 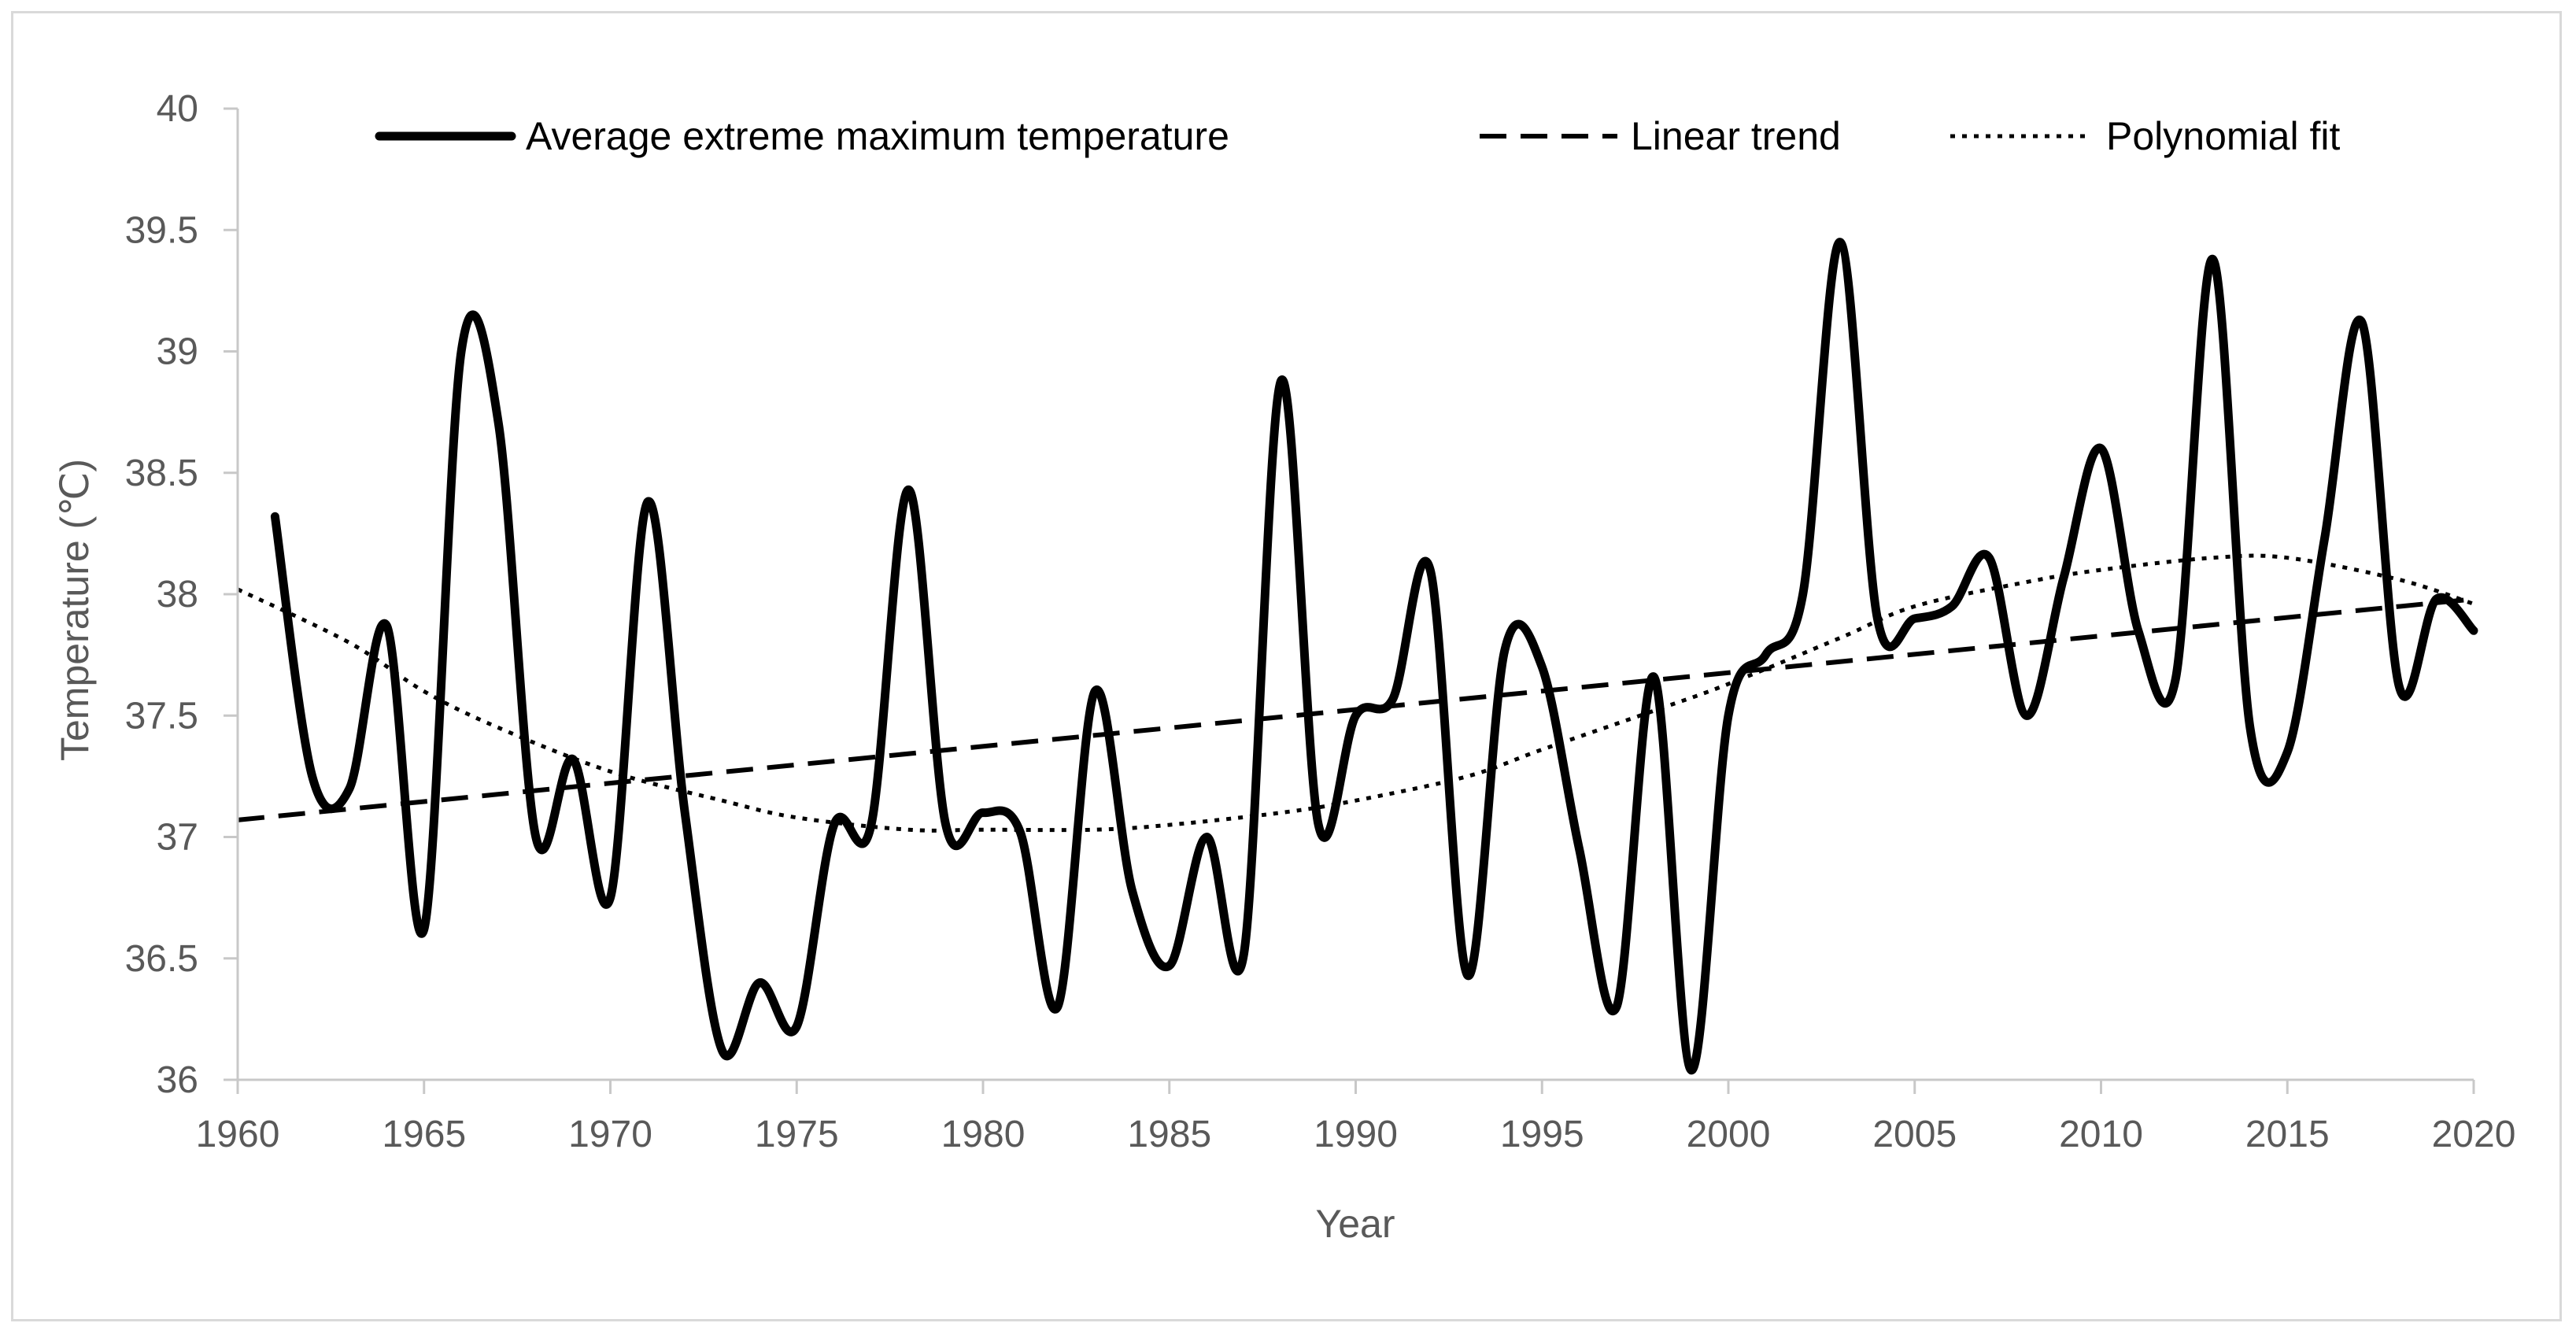 I want to click on x-tick-label: 1995, so click(x=1542, y=1134).